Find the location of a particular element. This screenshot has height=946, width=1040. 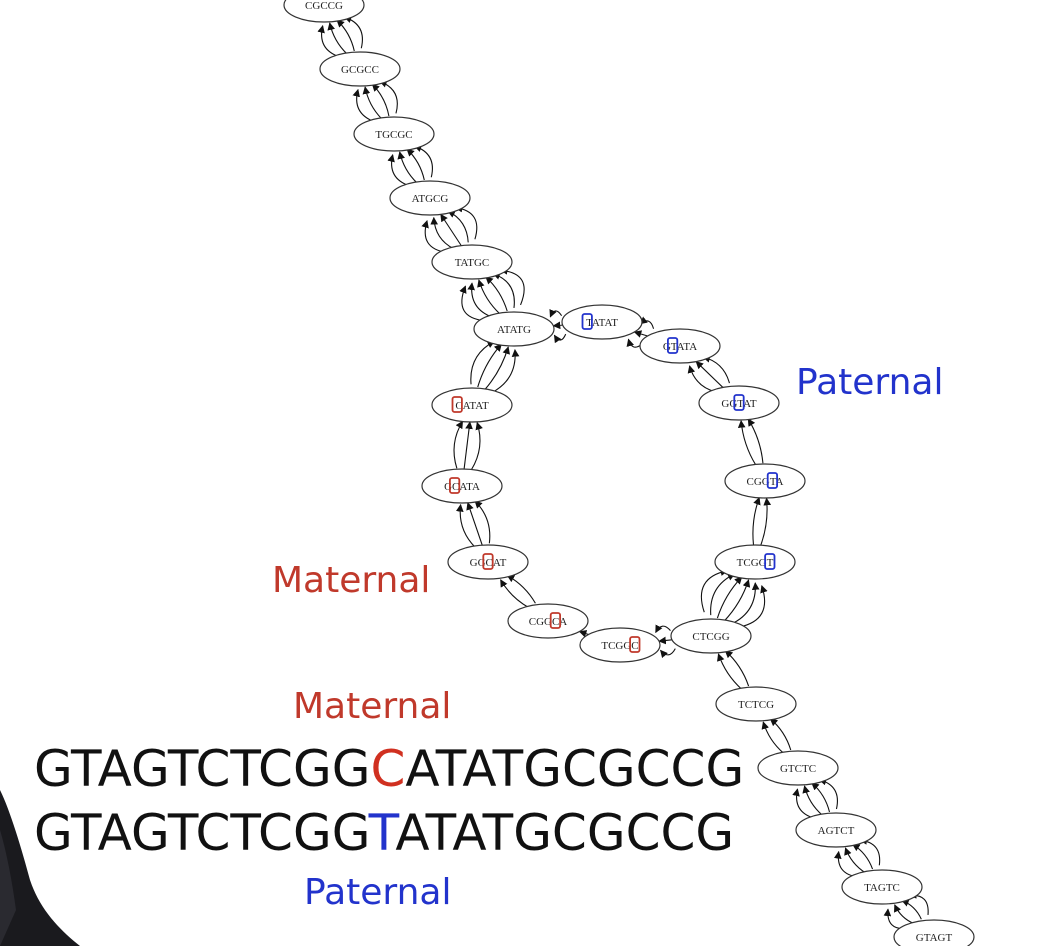

node-label: CGCCG is located at coordinates (324, 6).